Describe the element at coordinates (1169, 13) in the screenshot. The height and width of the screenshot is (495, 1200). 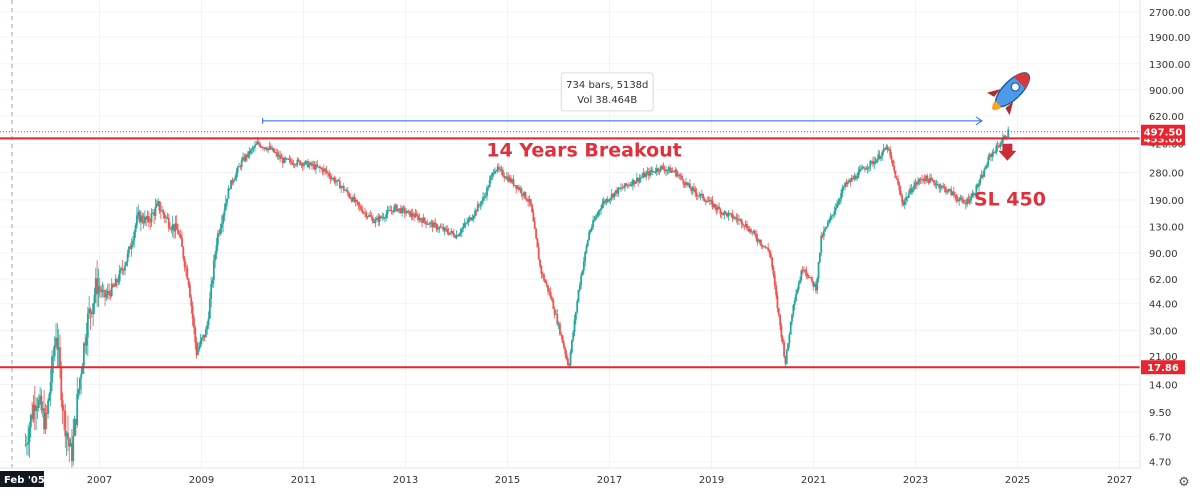
I see `y-tick-label: 2700.00` at that location.